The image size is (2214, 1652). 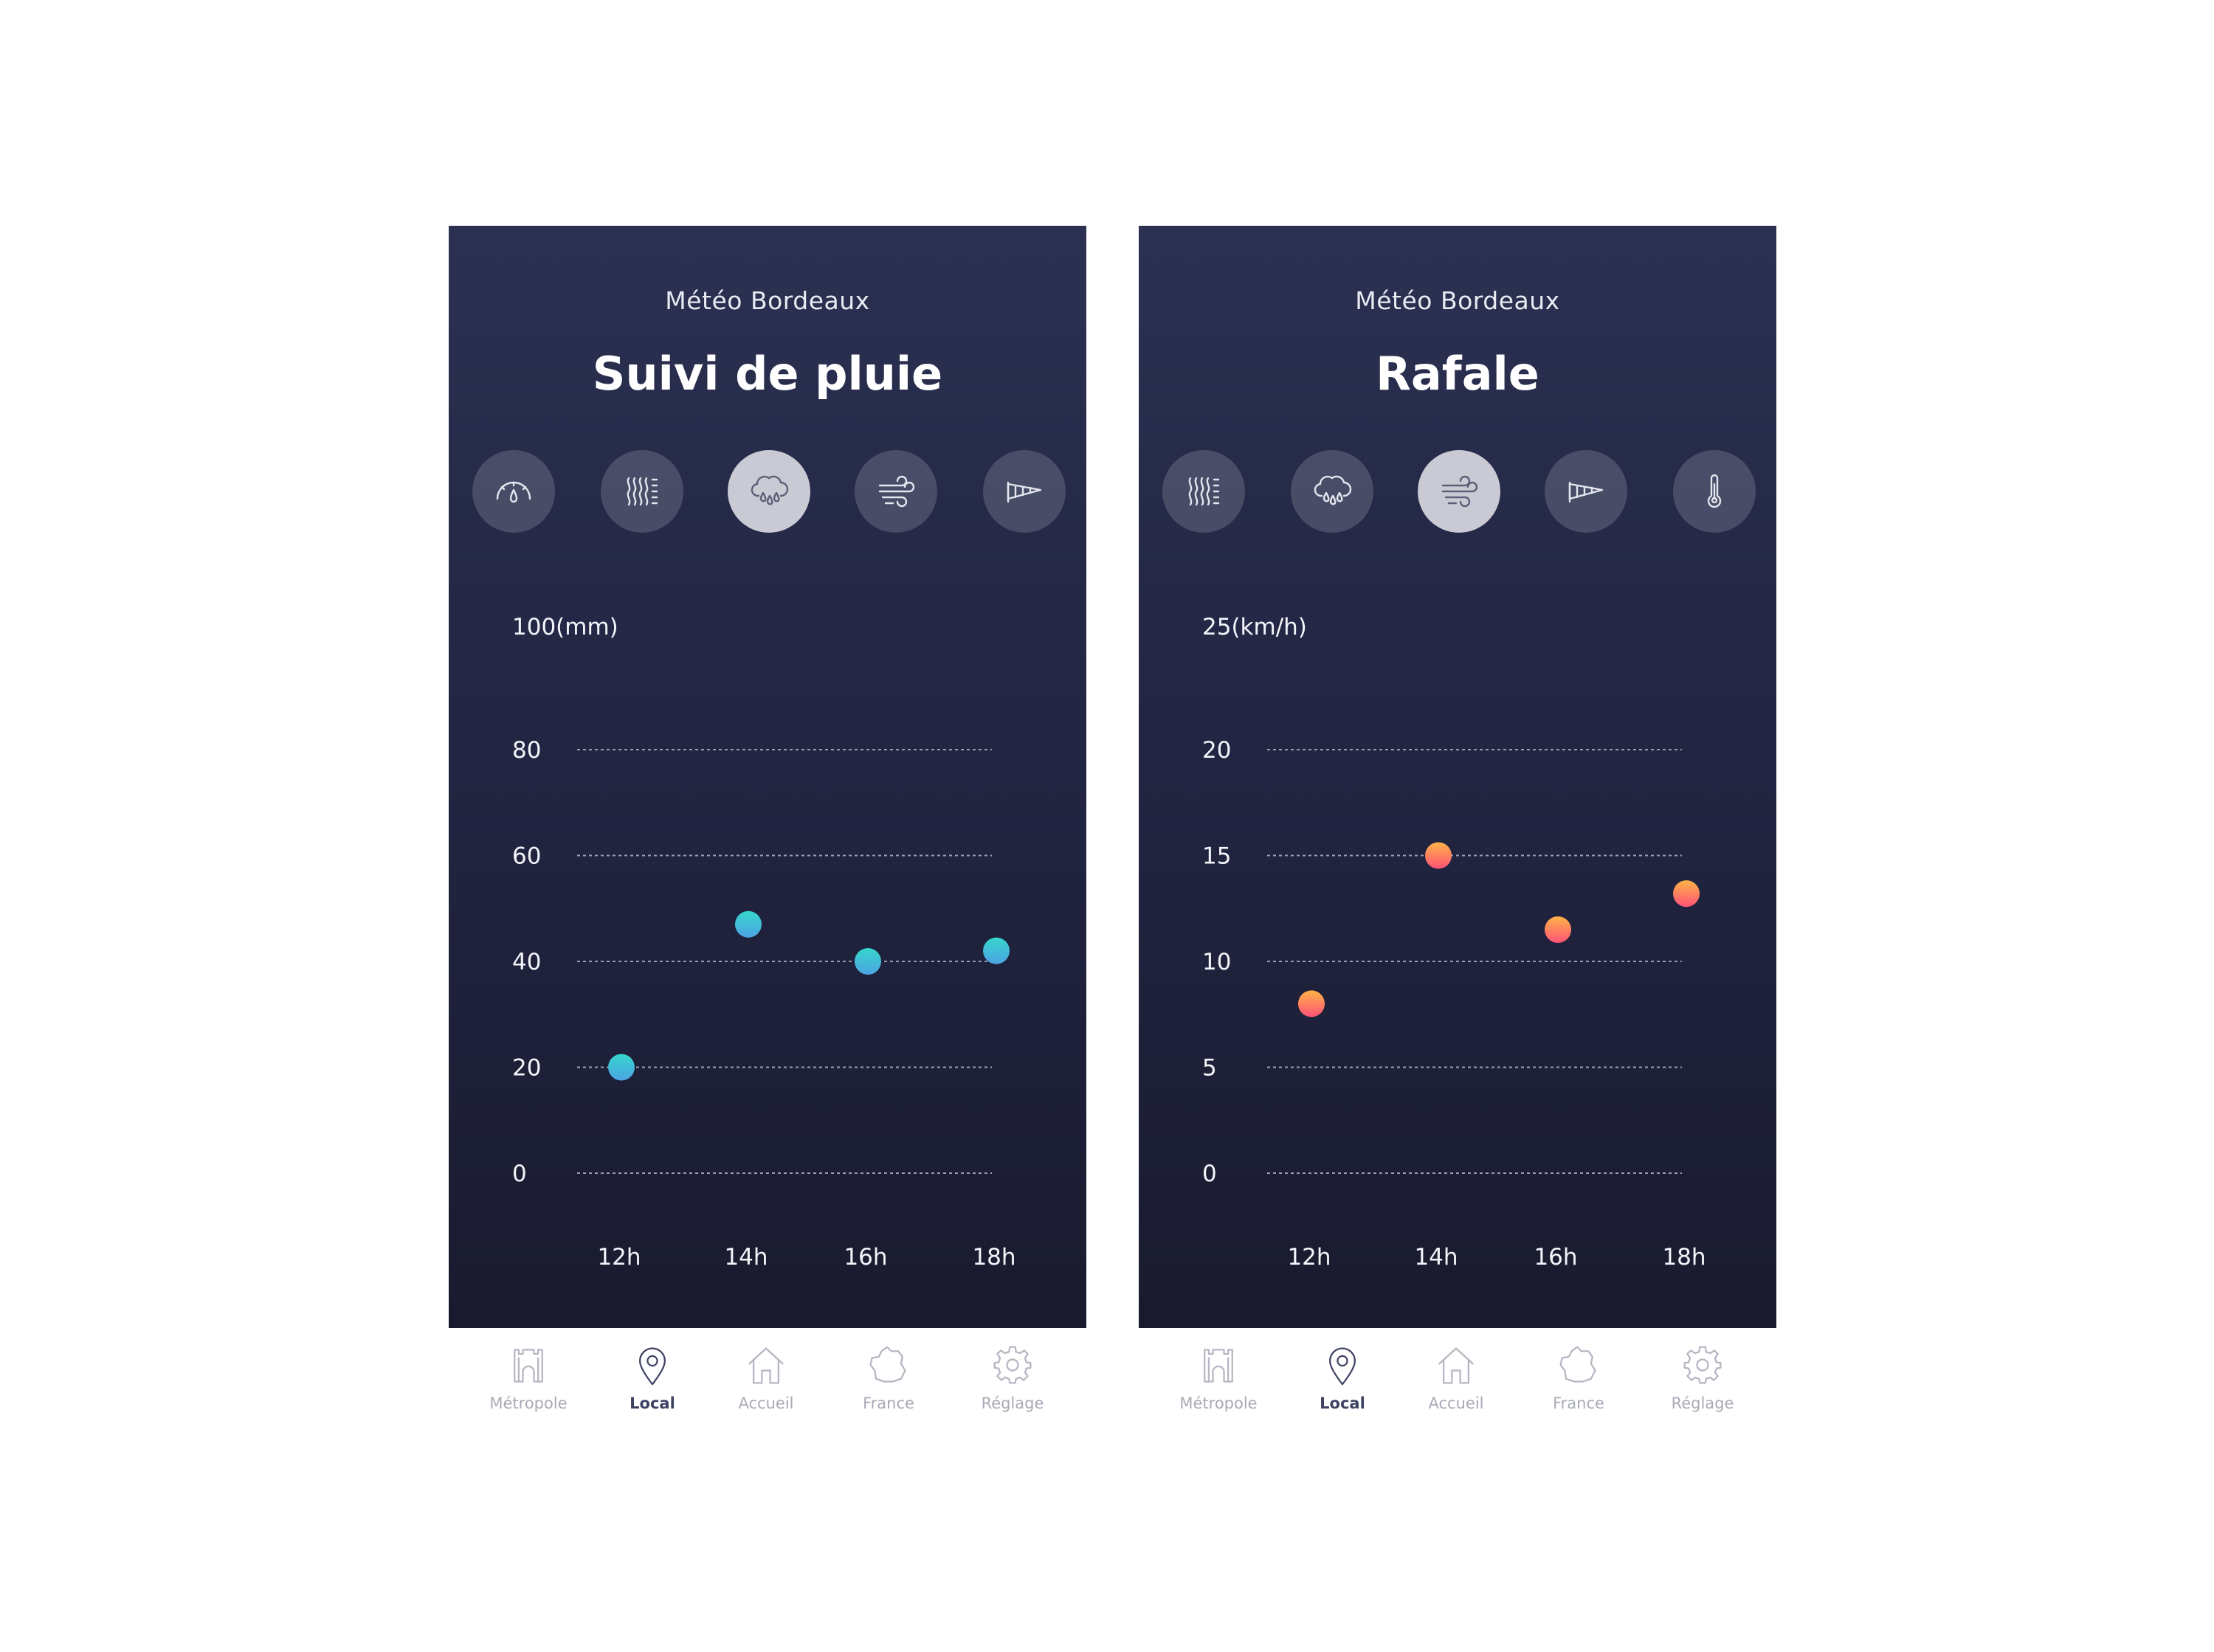 I want to click on metric-button-pressure-gauge, so click(x=513, y=492).